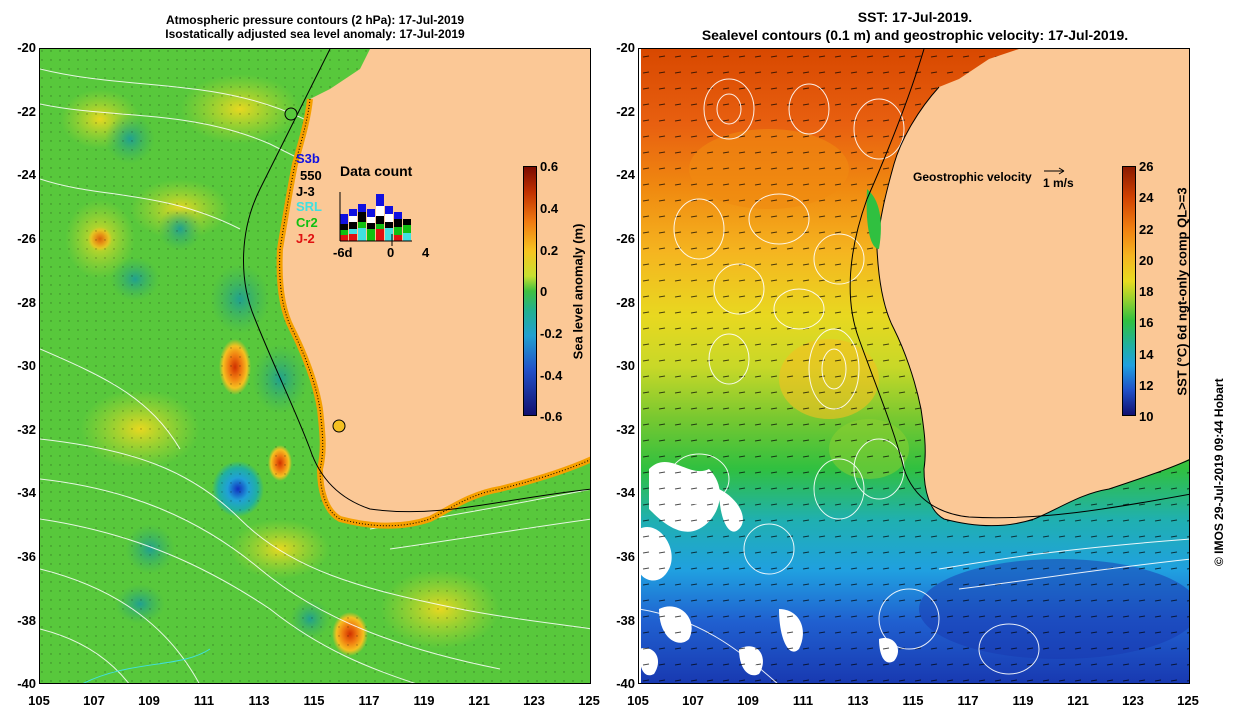  I want to click on sst-colorbar, so click(1129, 291).